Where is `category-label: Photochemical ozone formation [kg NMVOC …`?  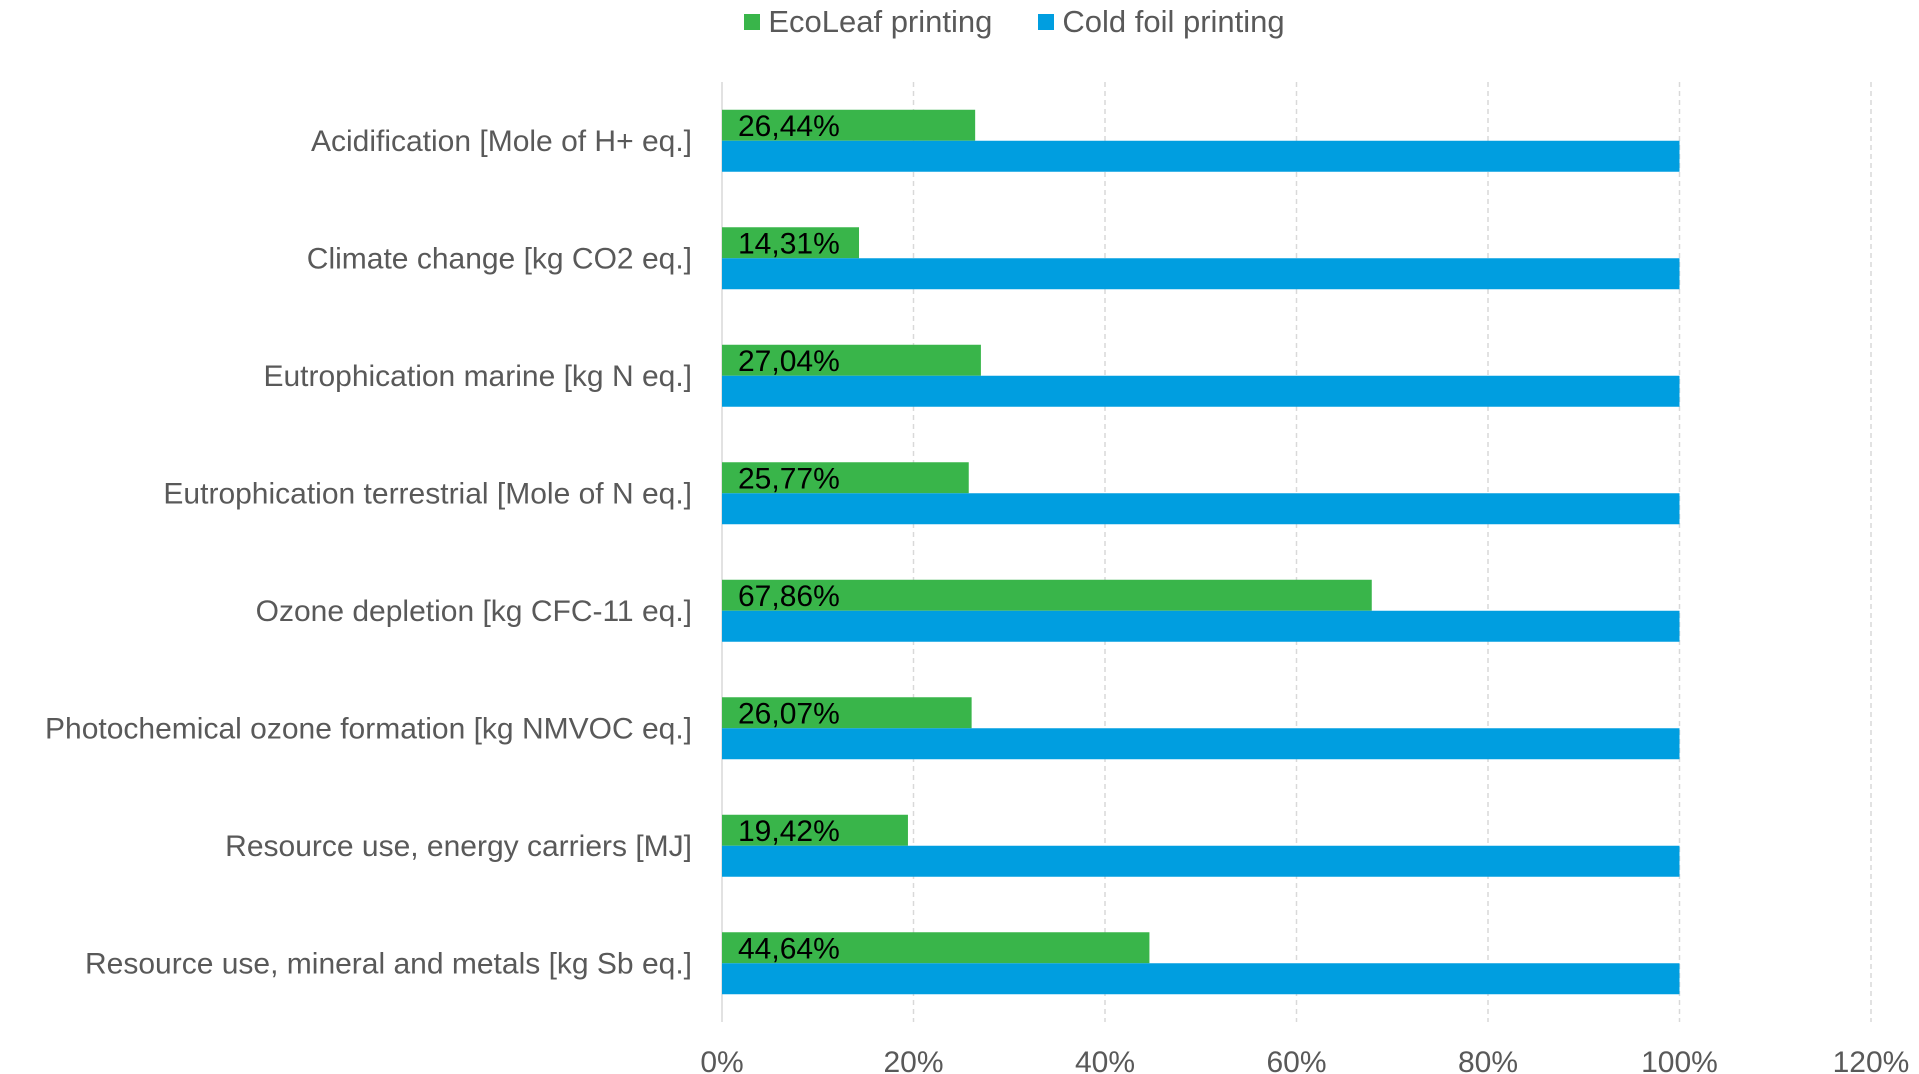
category-label: Photochemical ozone formation [kg NMVOC … is located at coordinates (368, 728).